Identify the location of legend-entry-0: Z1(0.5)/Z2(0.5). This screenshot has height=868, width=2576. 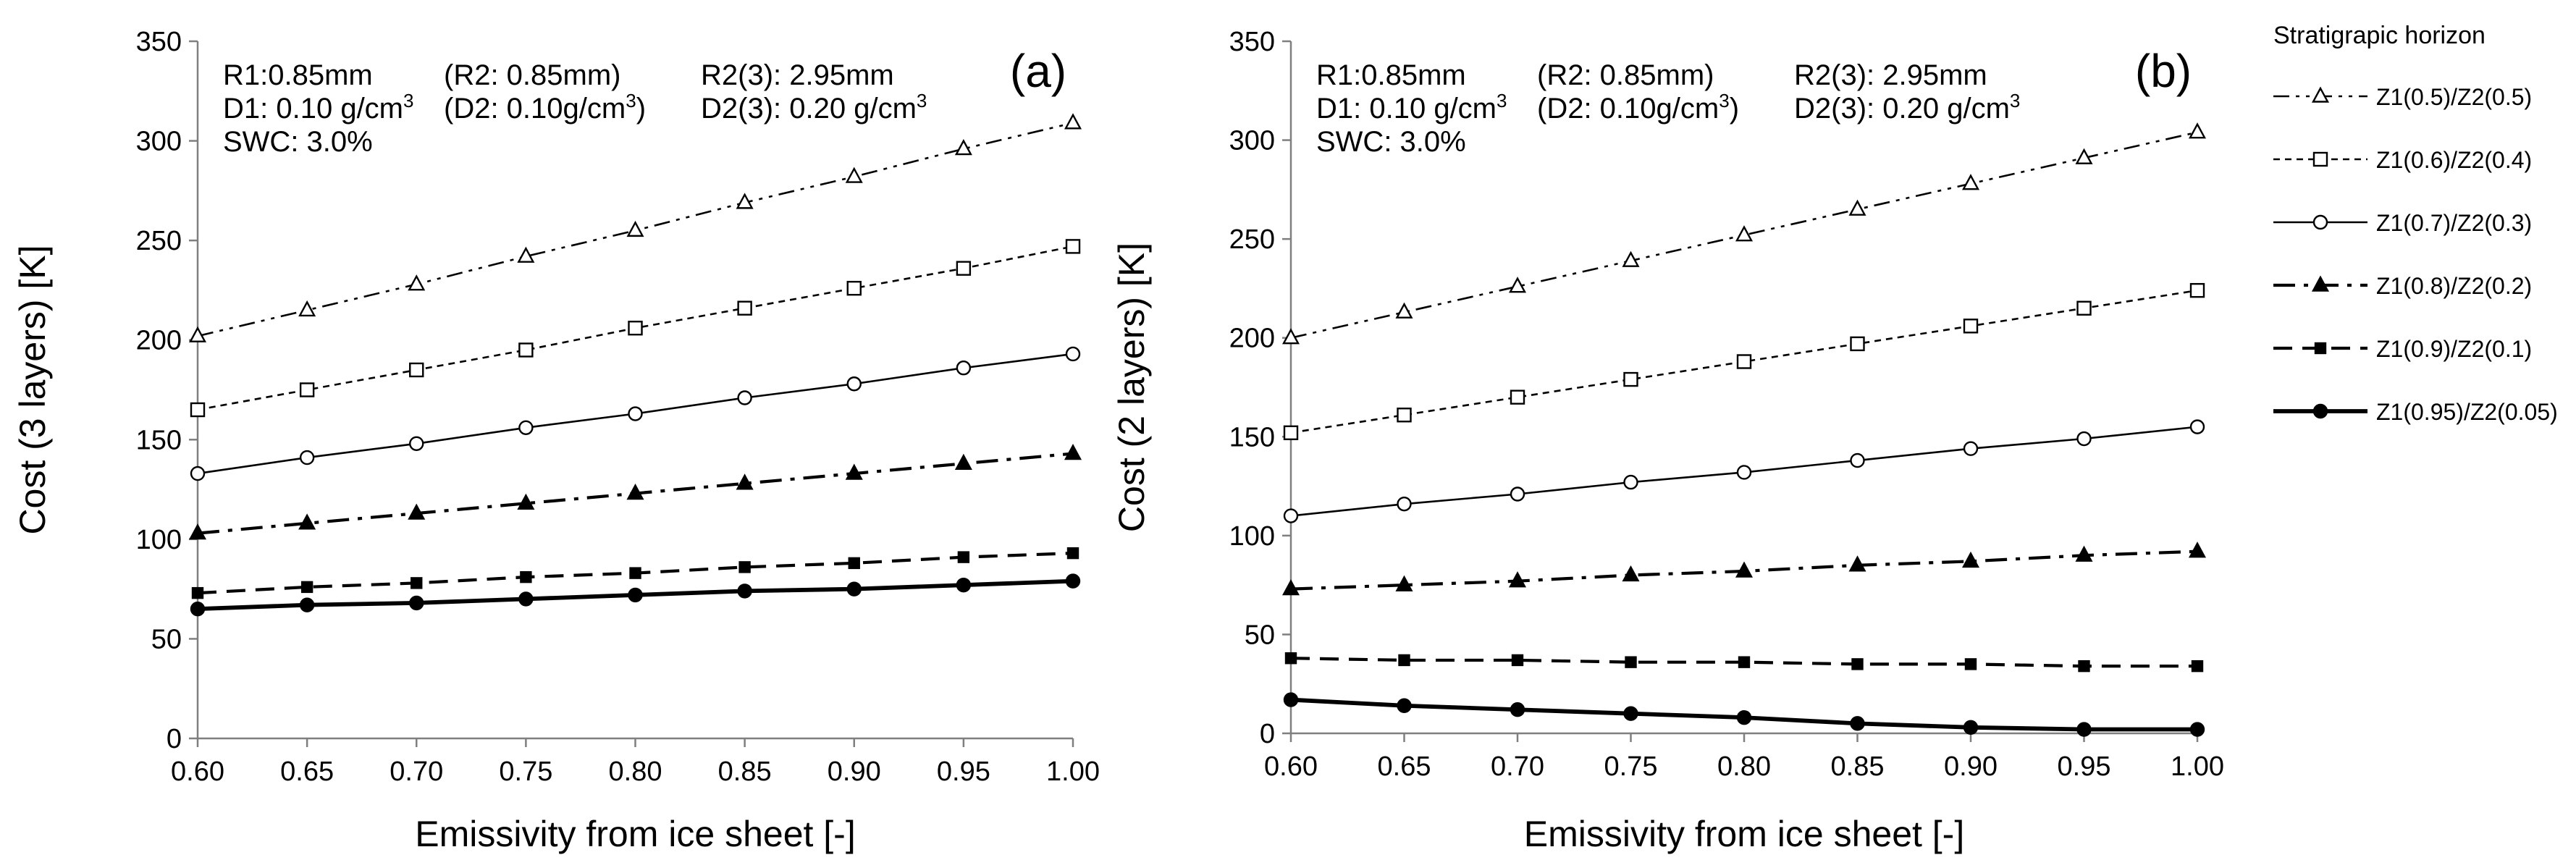
(2402, 97).